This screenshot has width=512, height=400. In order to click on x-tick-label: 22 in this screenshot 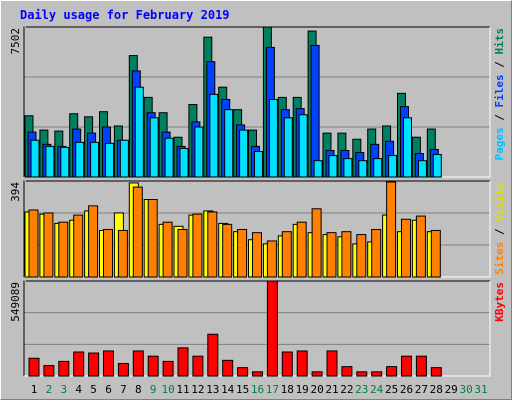, I will do `click(346, 389)`.